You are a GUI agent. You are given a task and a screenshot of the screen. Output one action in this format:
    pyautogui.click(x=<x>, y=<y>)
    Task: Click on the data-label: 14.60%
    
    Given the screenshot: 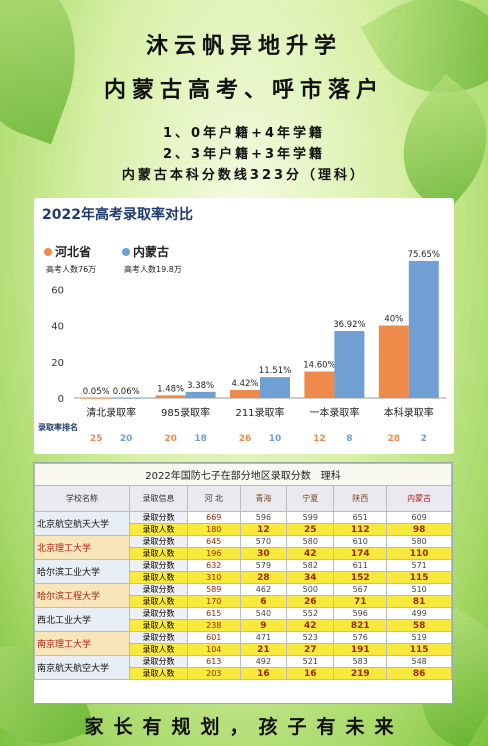 What is the action you would take?
    pyautogui.click(x=319, y=366)
    